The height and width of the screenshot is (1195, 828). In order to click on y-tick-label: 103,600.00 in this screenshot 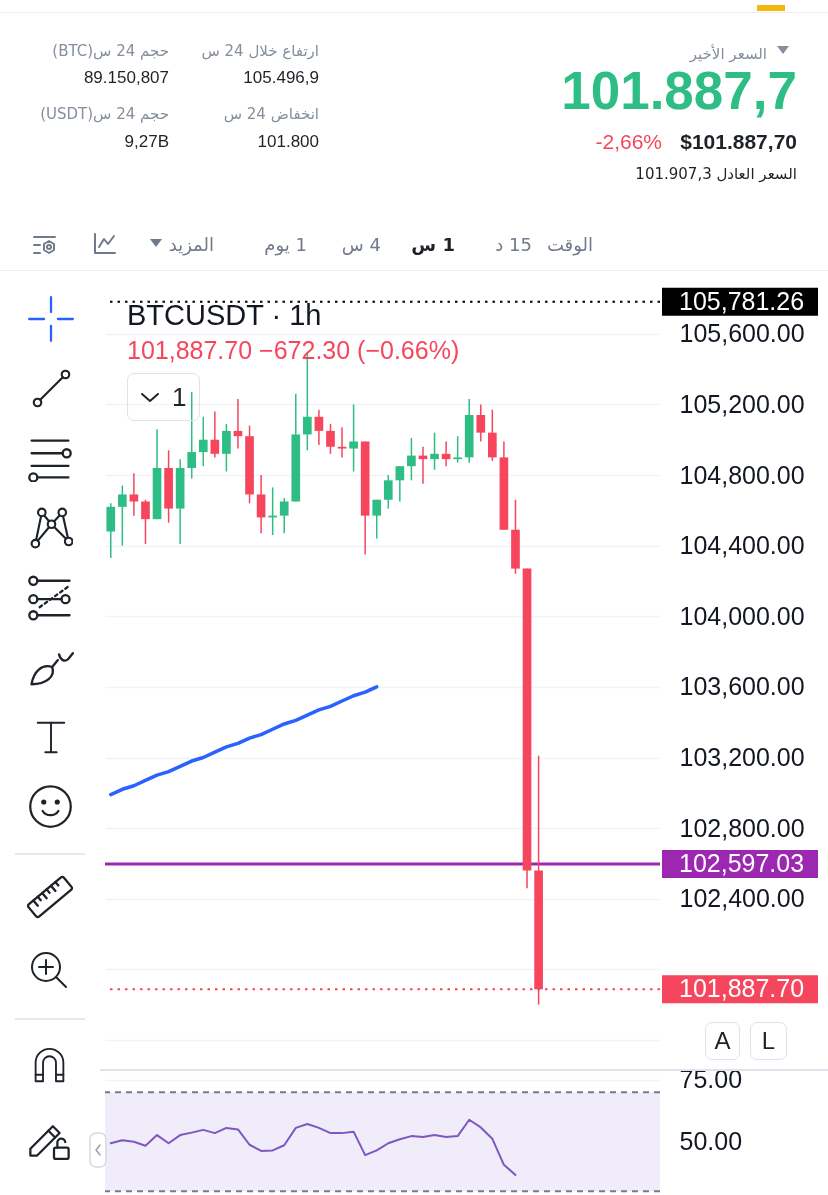, I will do `click(742, 686)`.